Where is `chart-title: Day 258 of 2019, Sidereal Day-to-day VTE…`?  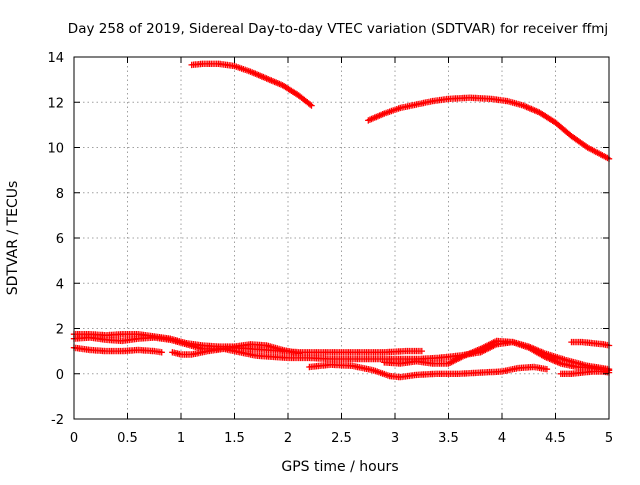
chart-title: Day 258 of 2019, Sidereal Day-to-day VTE… is located at coordinates (338, 29).